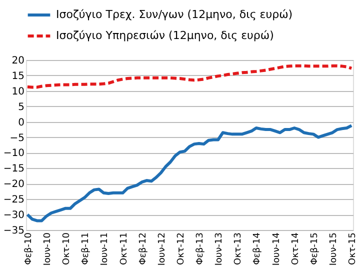 This screenshot has height=268, width=363. I want to click on y-tick-label: −25, so click(13, 200).